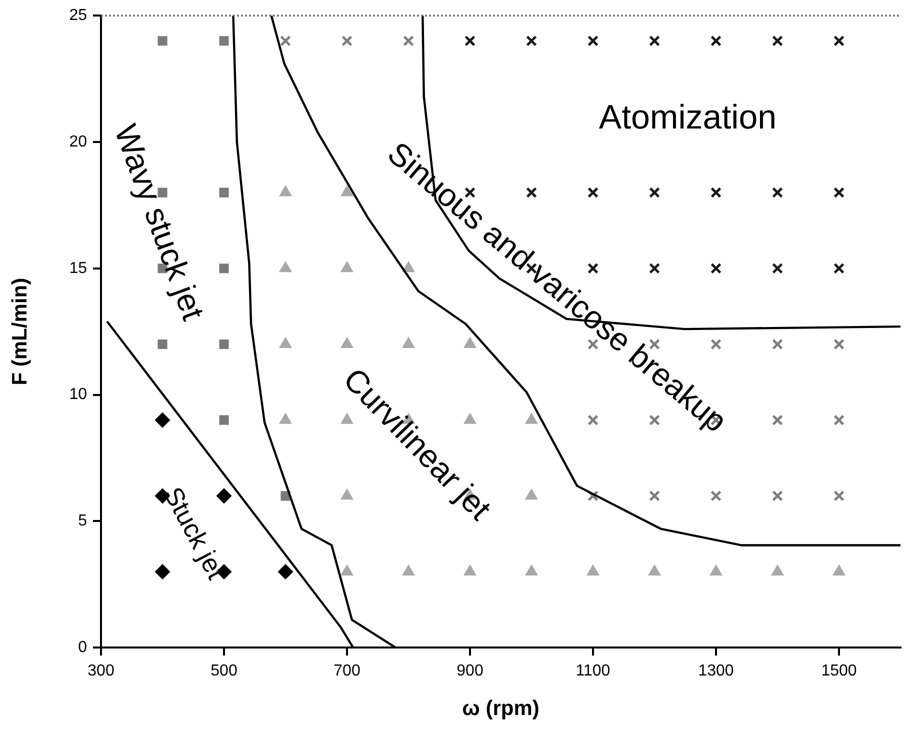  I want to click on series-label: Atomization, so click(687, 117).